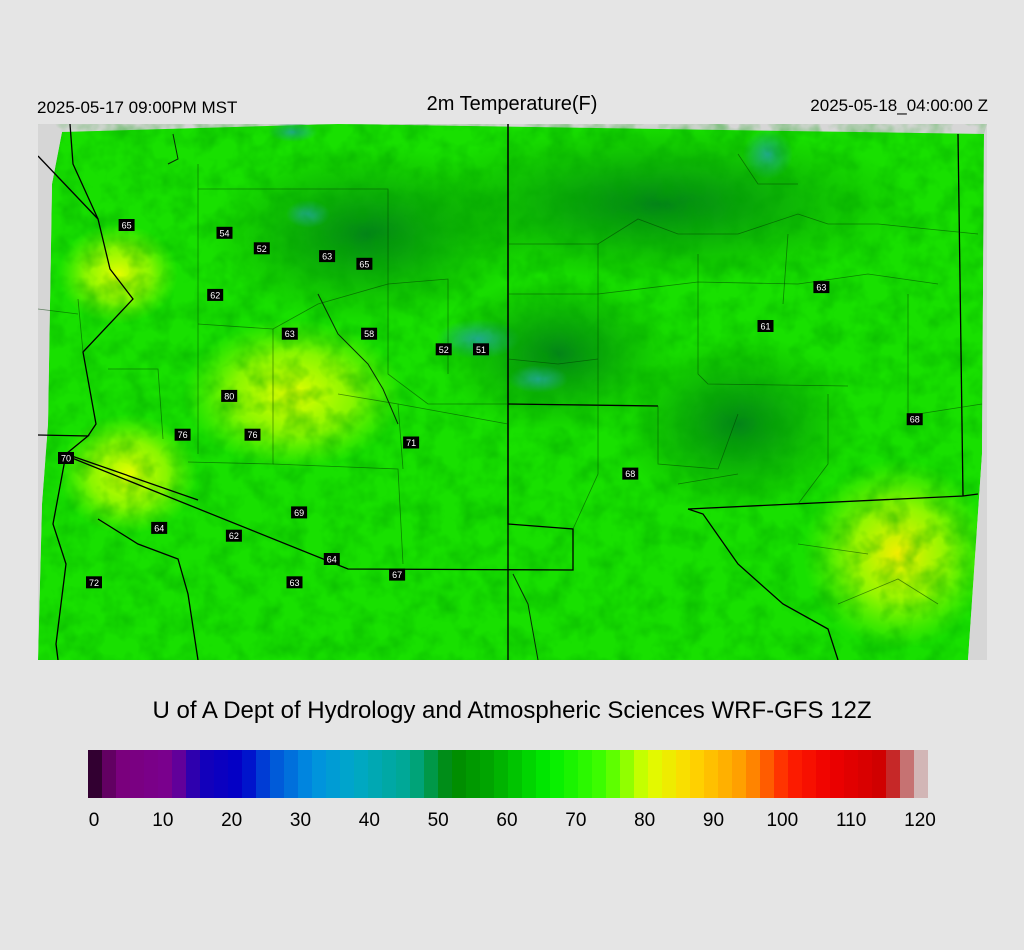 Image resolution: width=1024 pixels, height=950 pixels. What do you see at coordinates (977, 392) in the screenshot?
I see `map-edge-fill-right` at bounding box center [977, 392].